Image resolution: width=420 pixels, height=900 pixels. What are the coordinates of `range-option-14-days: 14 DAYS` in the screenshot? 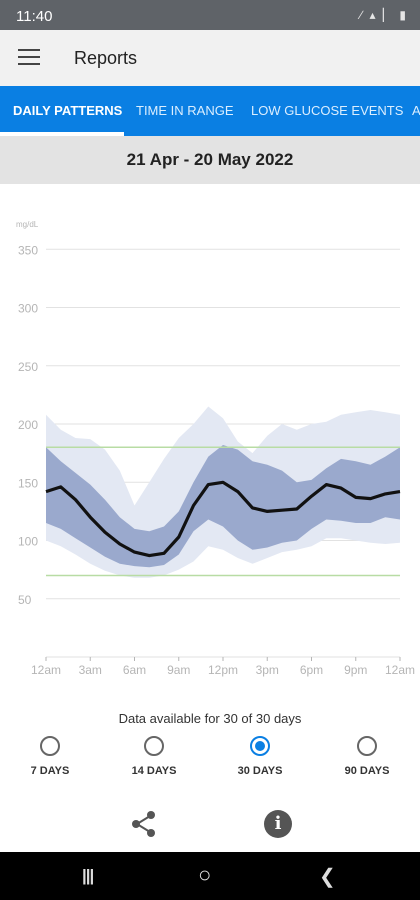 It's located at (154, 755).